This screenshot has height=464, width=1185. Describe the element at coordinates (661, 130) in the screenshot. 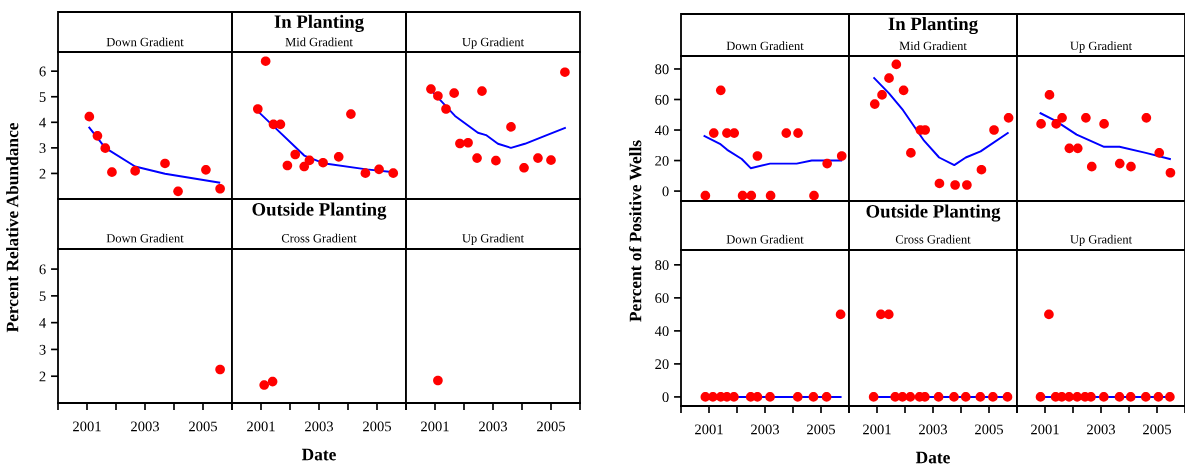

I see `y-tick-label: 40` at that location.